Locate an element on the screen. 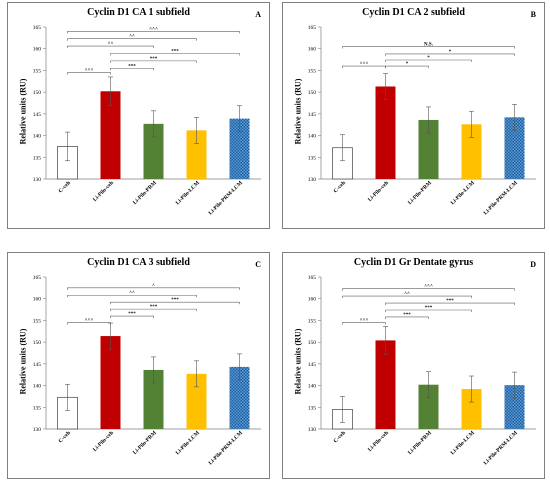 This screenshot has height=483, width=550. chart-title: Cyclin D1 CA 1 subfield is located at coordinates (138, 12).